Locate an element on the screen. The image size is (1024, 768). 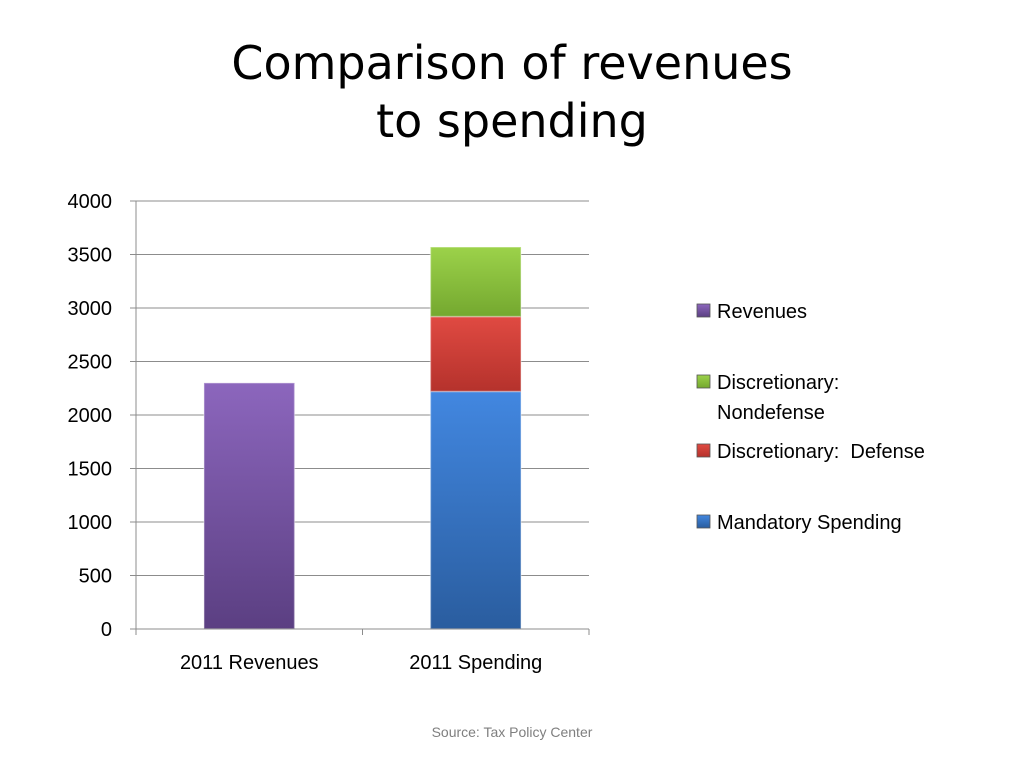
legend-label: Discretionary: Defense is located at coordinates (821, 452).